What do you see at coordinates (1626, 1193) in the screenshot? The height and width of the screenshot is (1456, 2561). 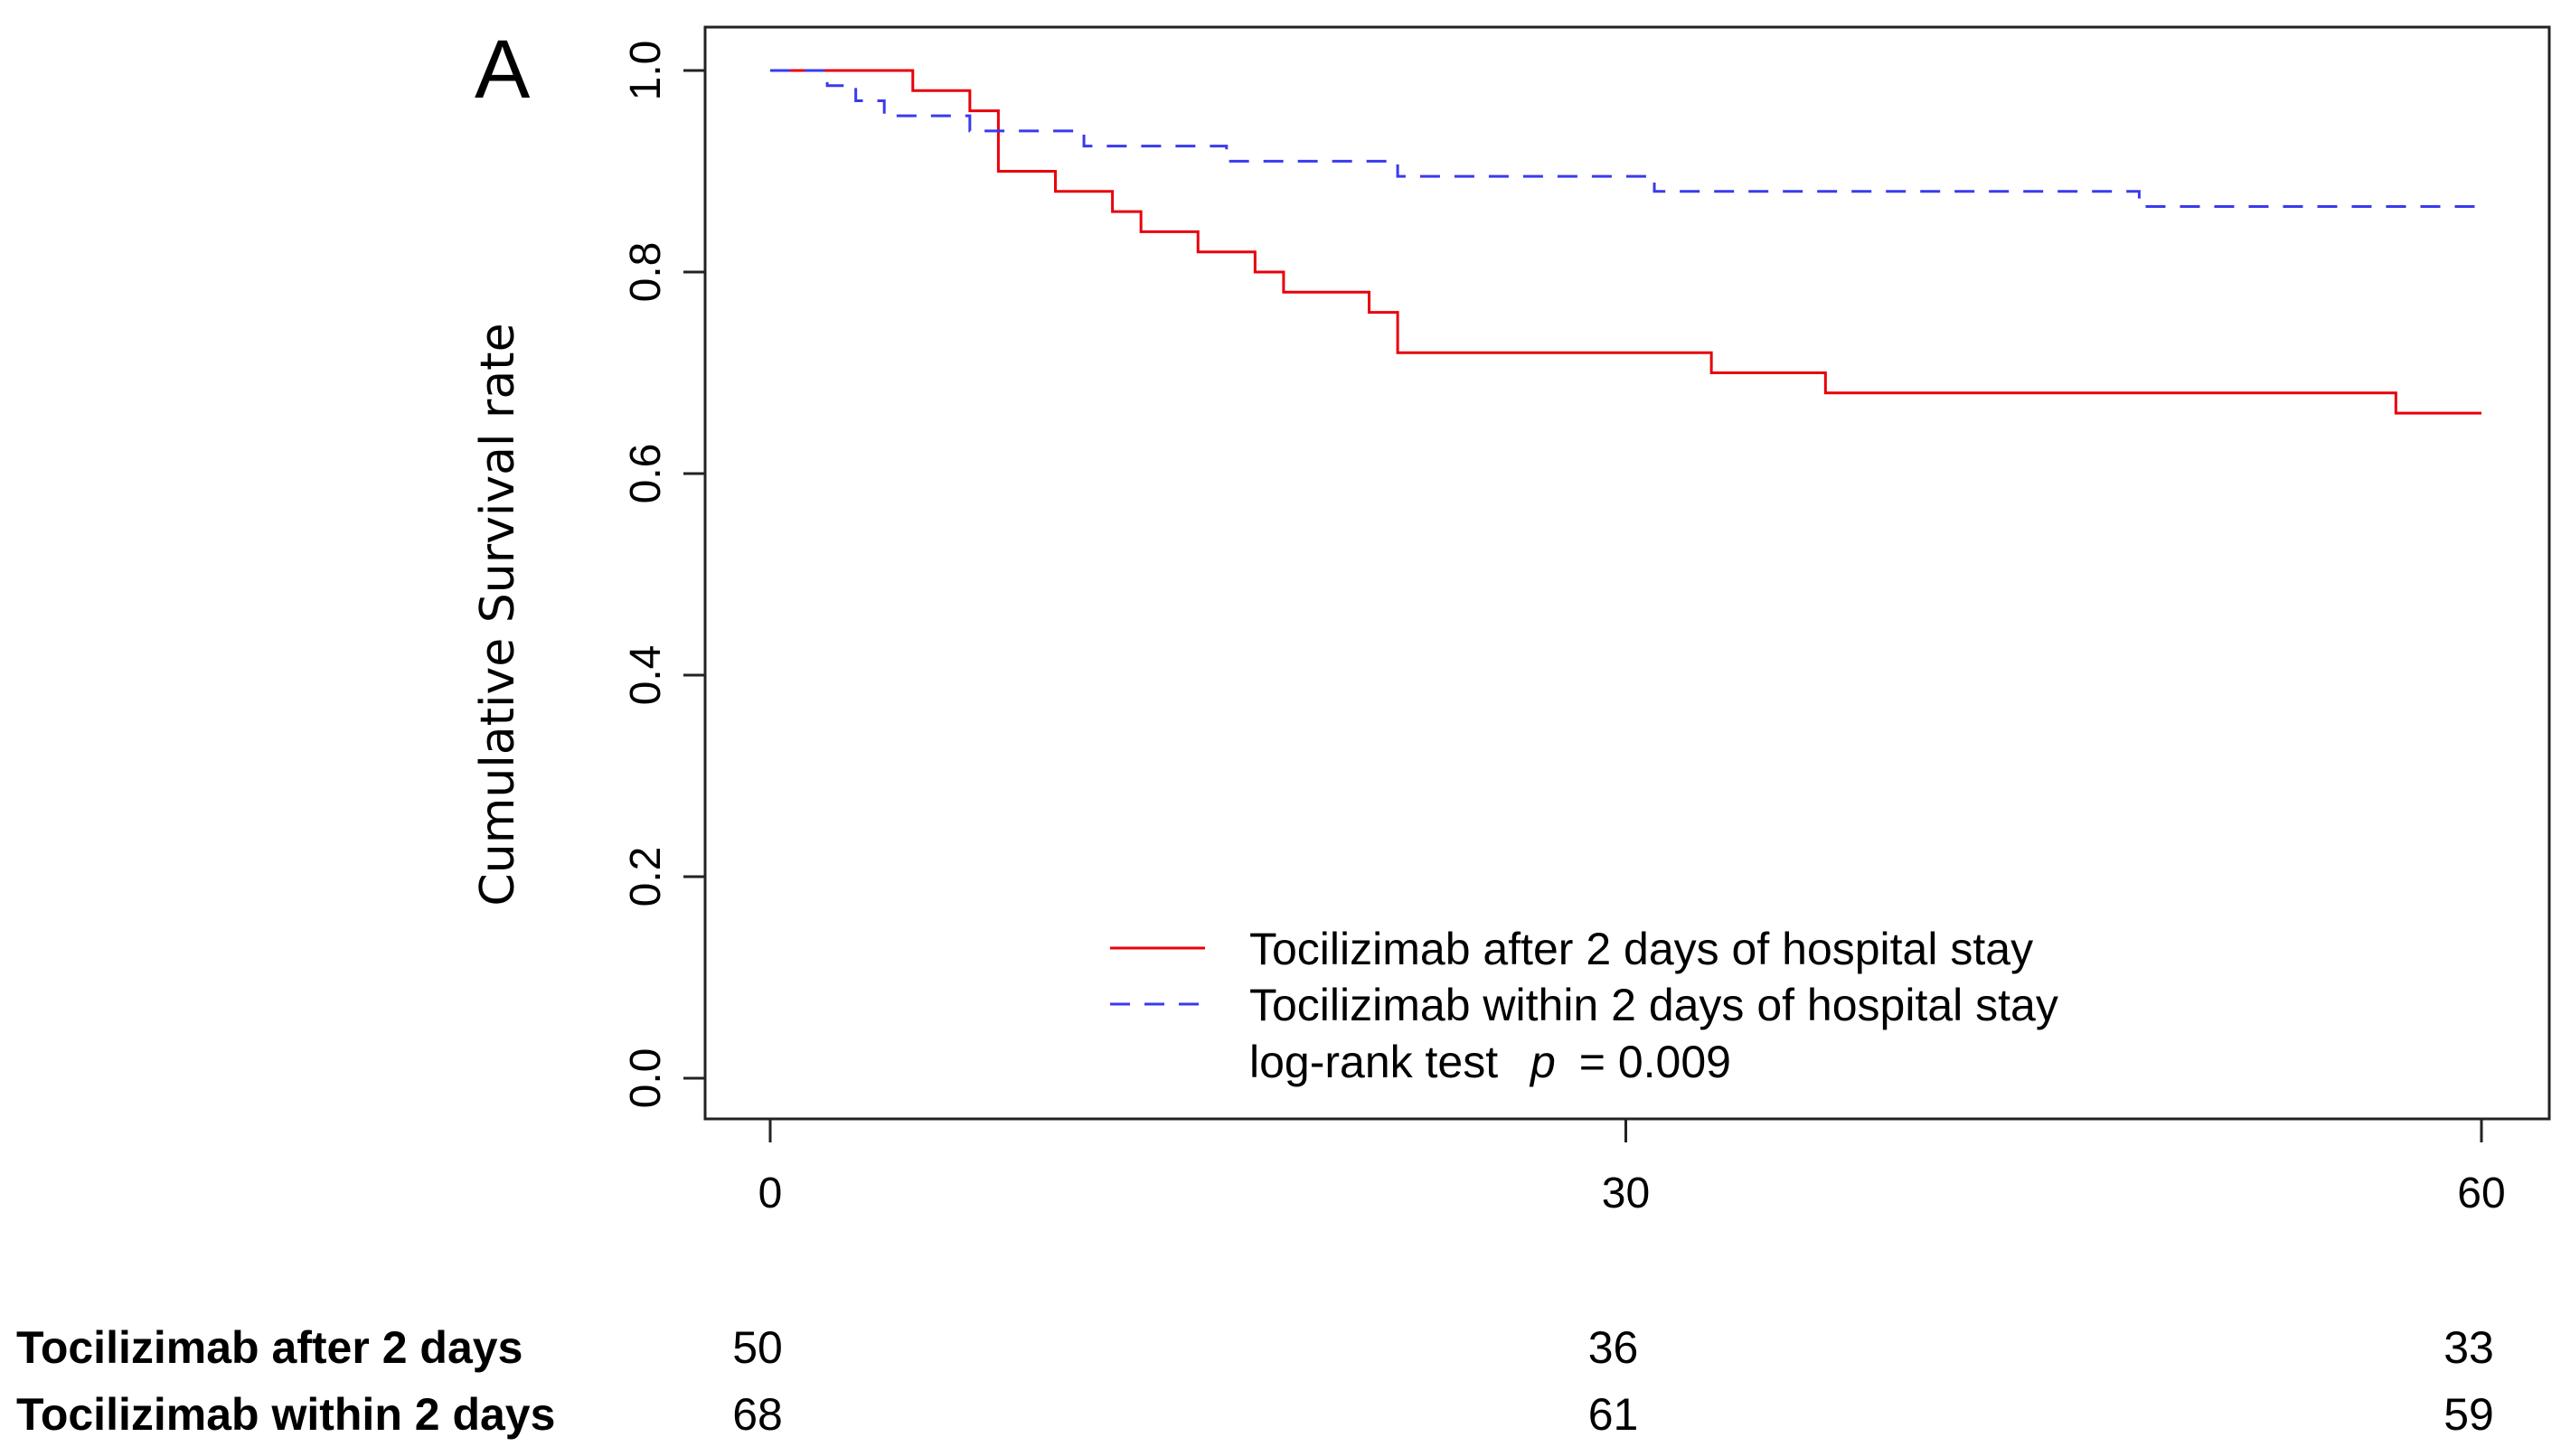 I see `x-tick-label: 30` at bounding box center [1626, 1193].